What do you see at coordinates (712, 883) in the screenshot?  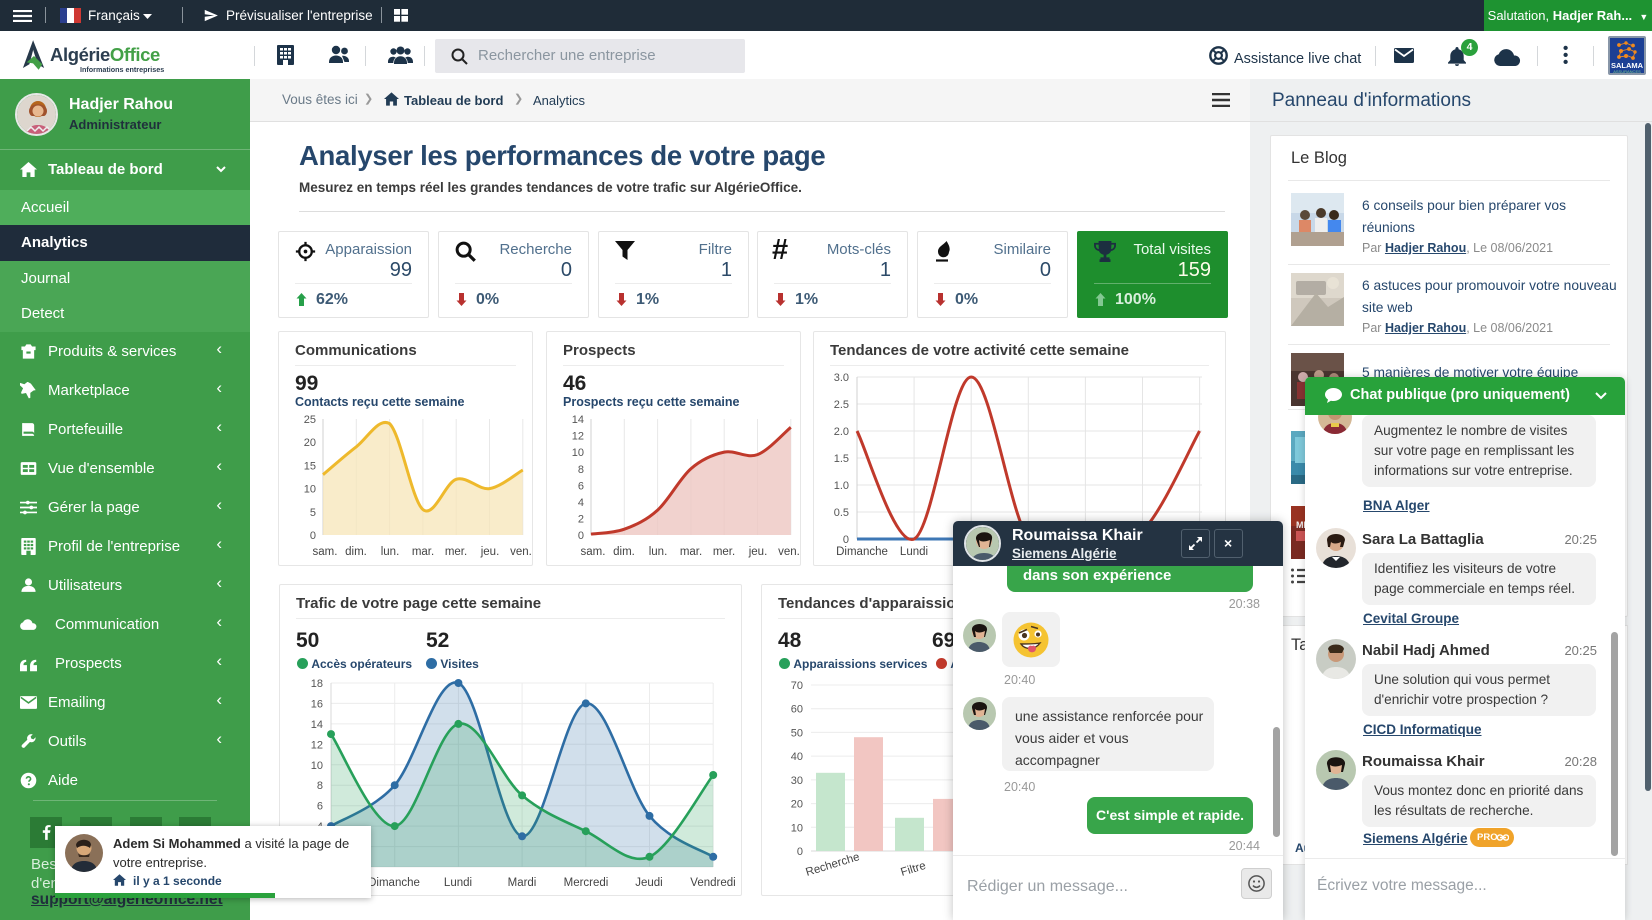 I see `svg-text: Vendredi` at bounding box center [712, 883].